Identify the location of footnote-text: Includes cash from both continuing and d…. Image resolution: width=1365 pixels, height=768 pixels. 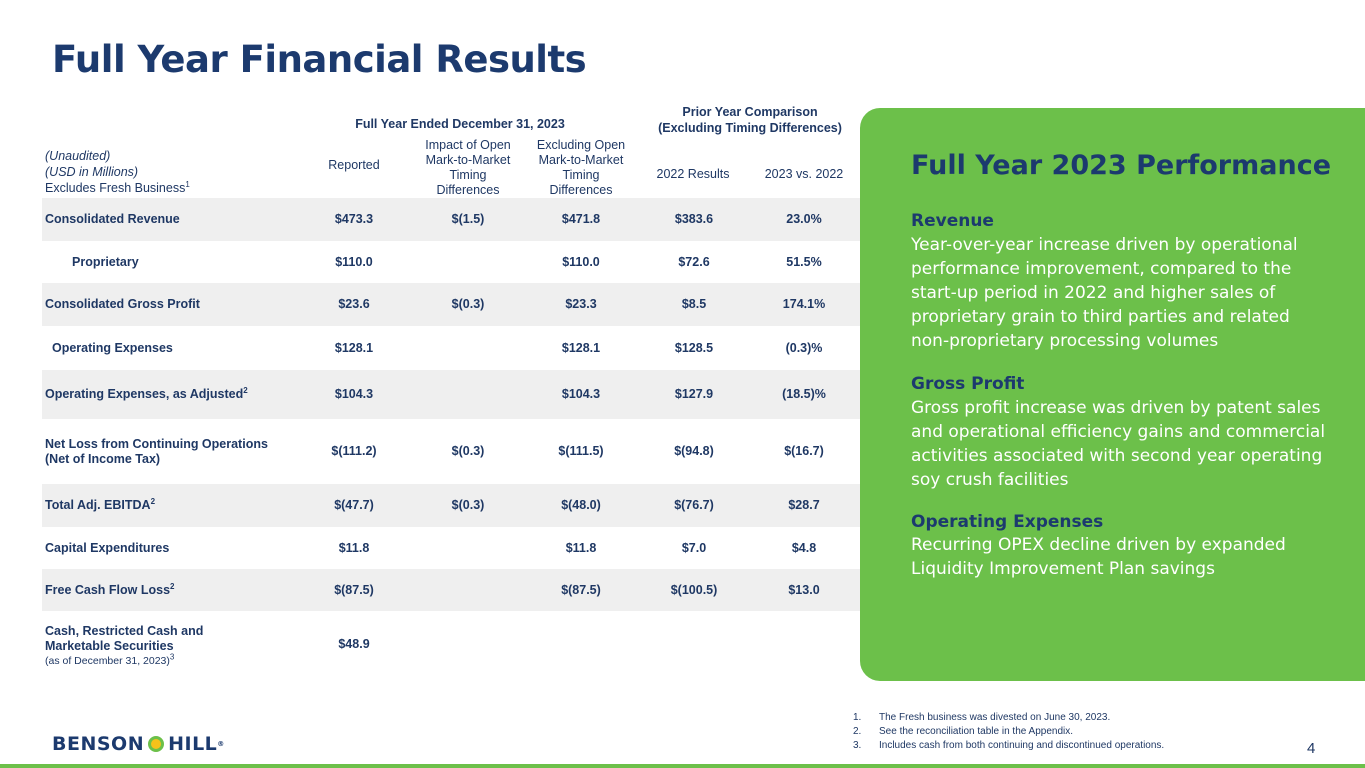
(1022, 745).